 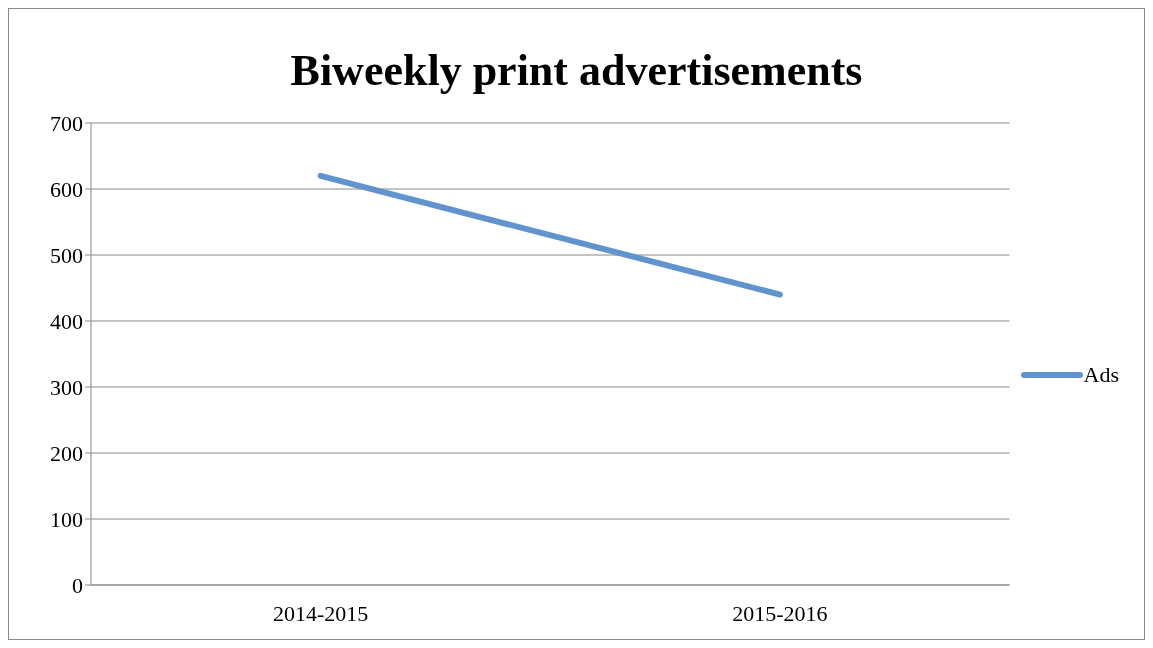 I want to click on y-tick-label: 600, so click(x=66, y=189).